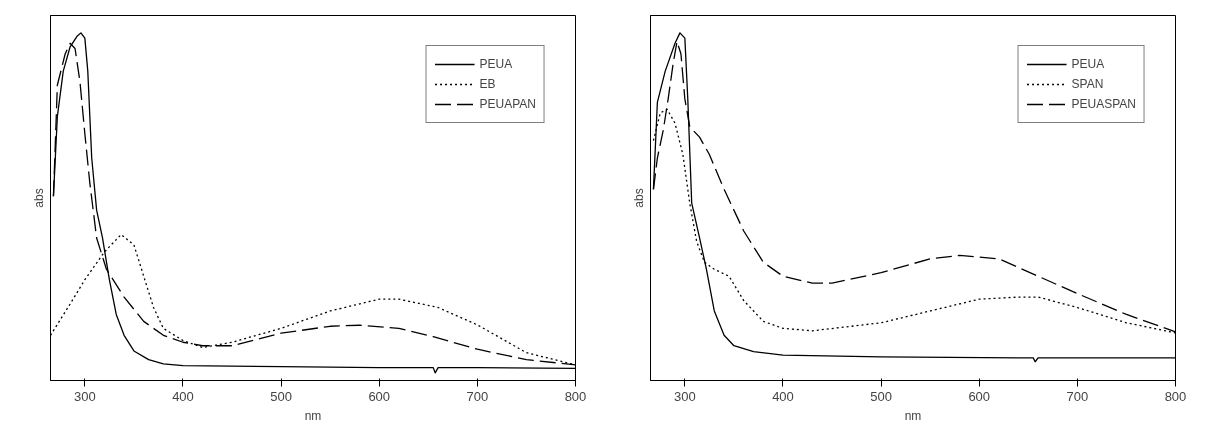 The height and width of the screenshot is (432, 1218). I want to click on legend-label: PEUAPAN, so click(507, 104).